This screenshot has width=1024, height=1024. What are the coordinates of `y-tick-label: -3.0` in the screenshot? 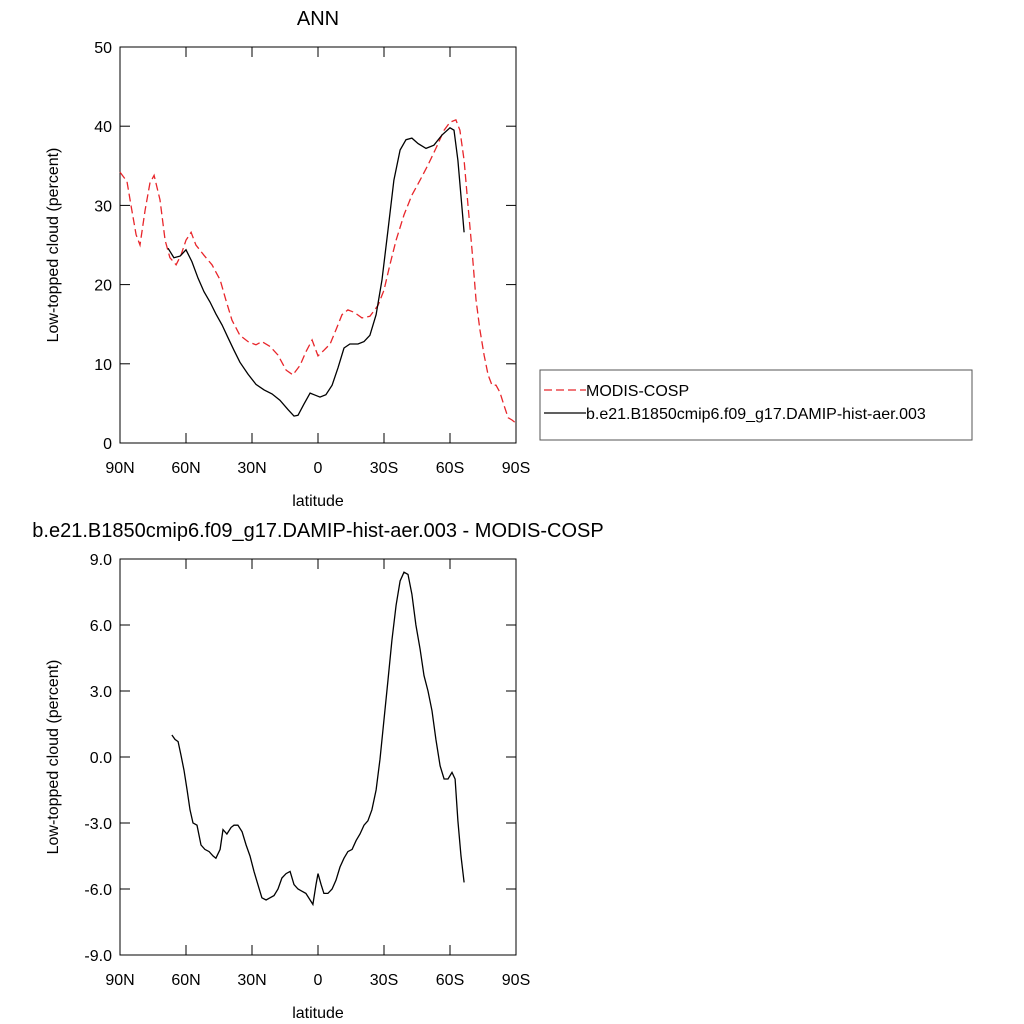 It's located at (98, 824).